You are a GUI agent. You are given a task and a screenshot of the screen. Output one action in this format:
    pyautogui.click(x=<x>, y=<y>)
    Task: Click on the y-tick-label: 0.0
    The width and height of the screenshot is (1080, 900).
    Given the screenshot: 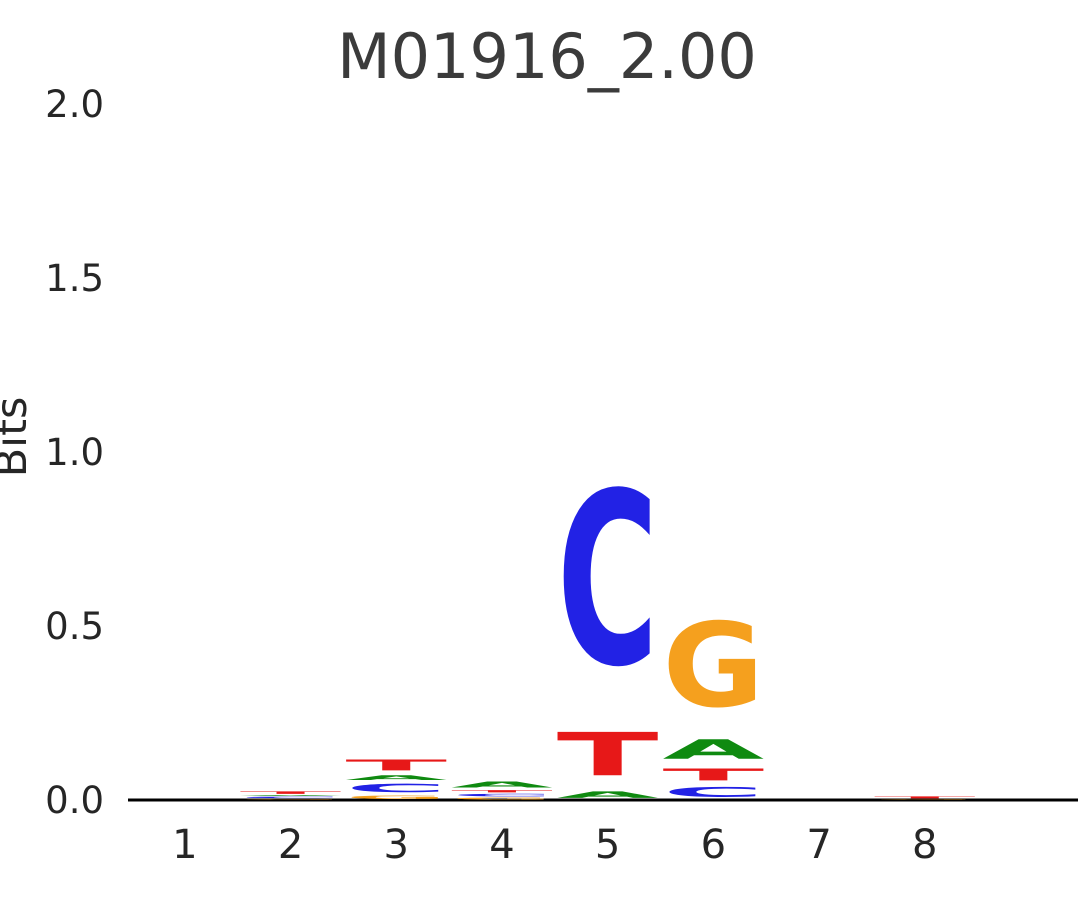 What is the action you would take?
    pyautogui.click(x=74, y=800)
    